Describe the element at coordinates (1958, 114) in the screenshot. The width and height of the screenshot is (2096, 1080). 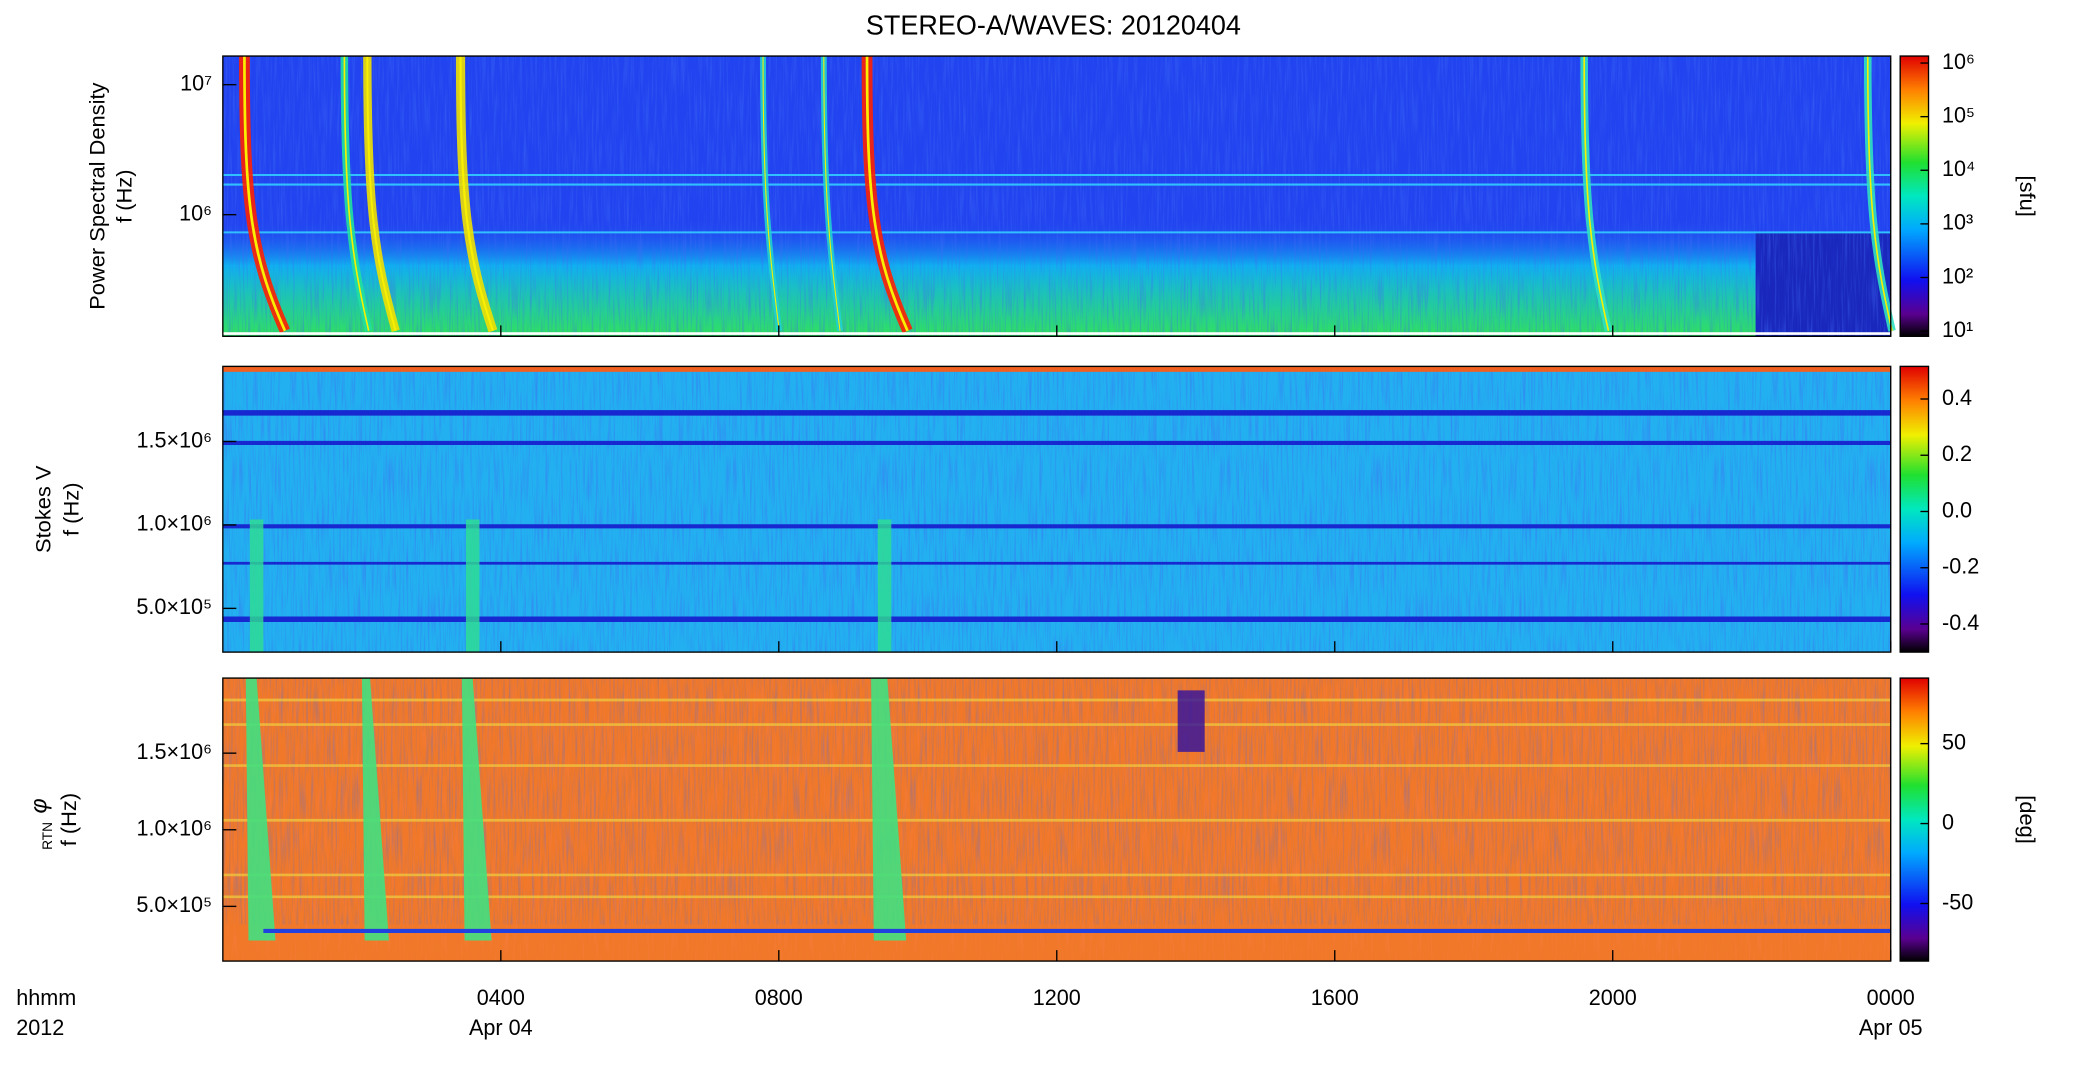
I see `colorbar-tick-label: 10⁵` at that location.